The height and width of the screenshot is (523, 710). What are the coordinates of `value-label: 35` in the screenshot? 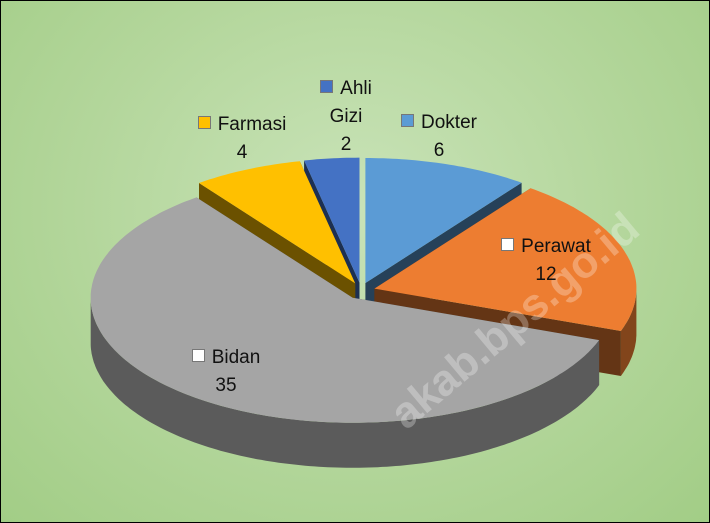 It's located at (226, 385).